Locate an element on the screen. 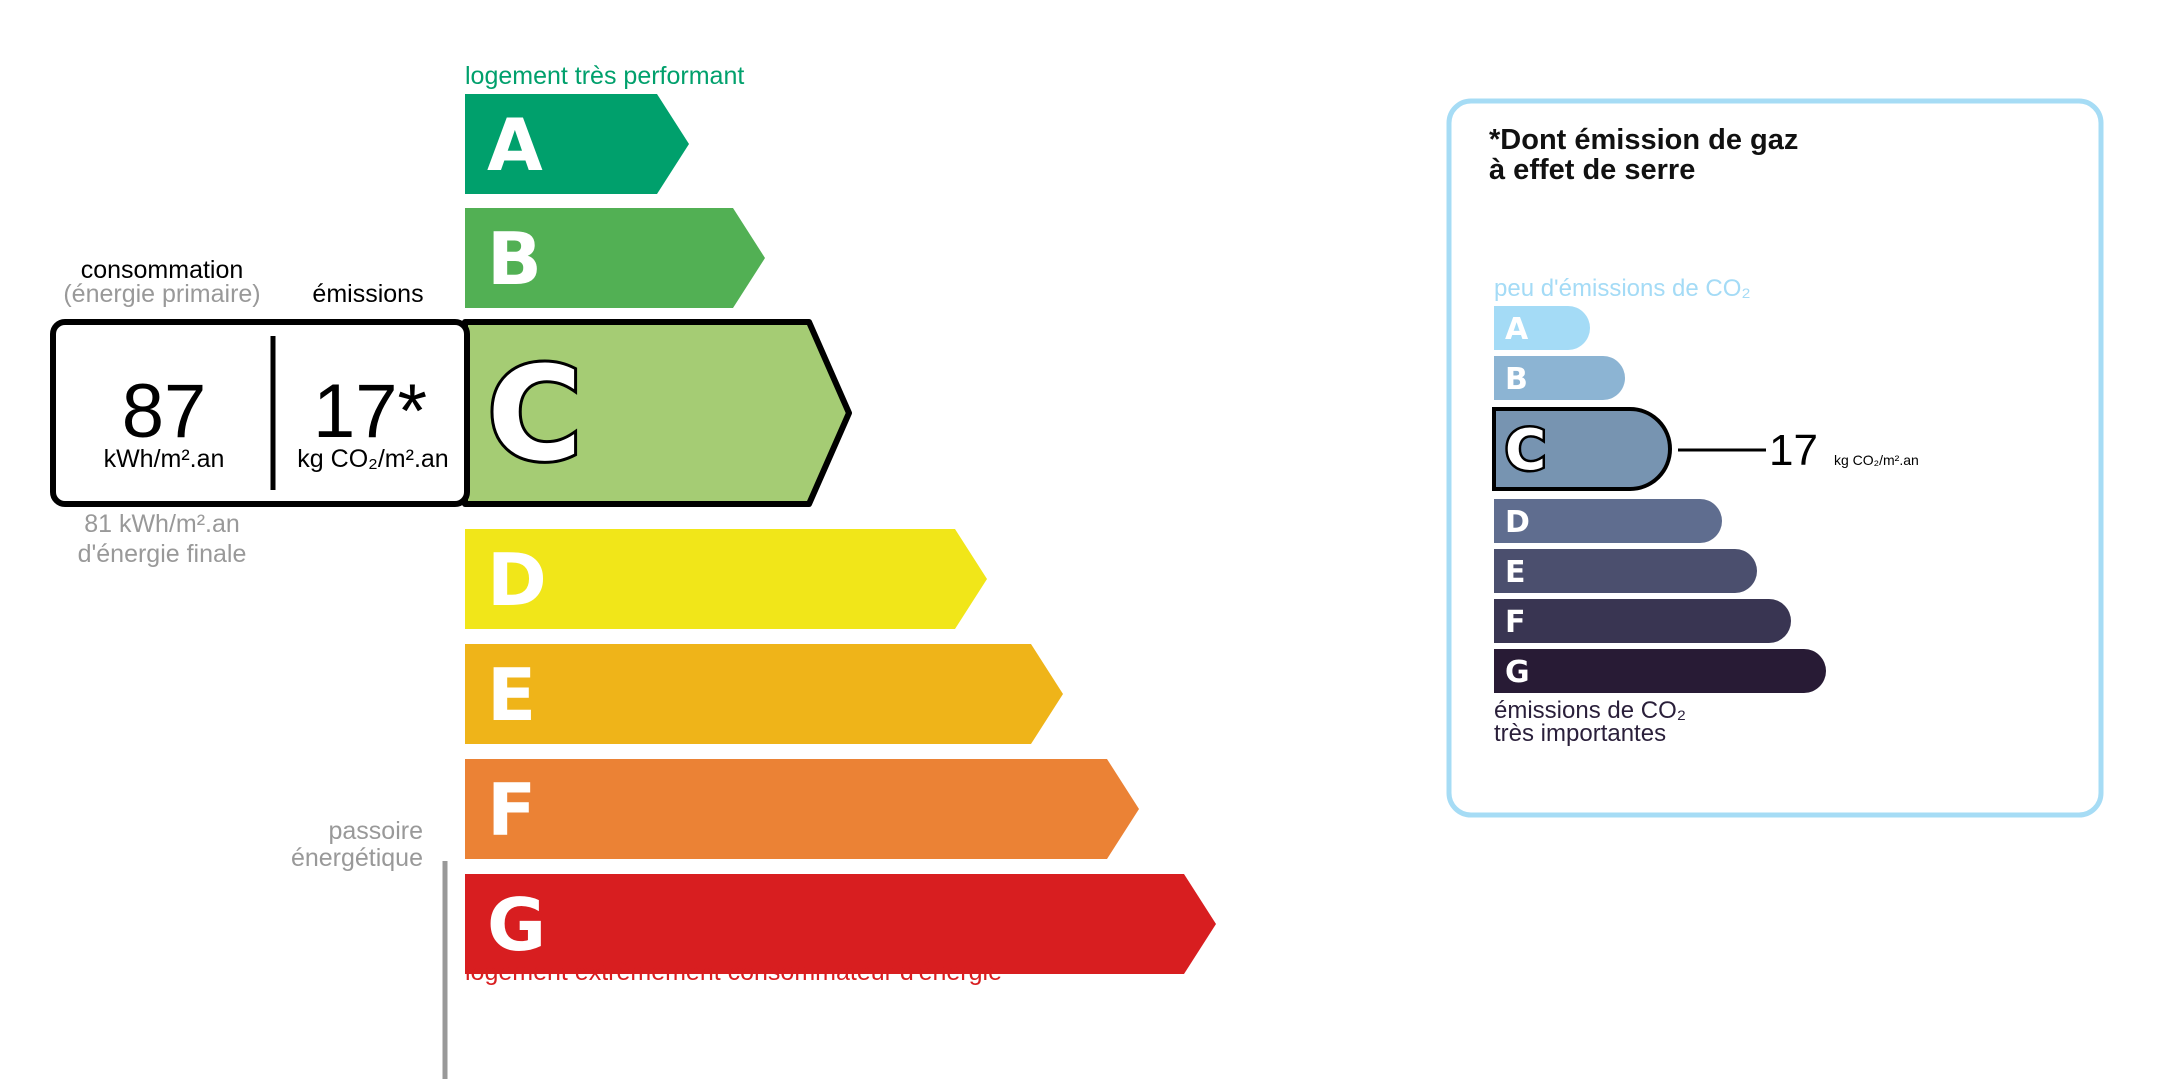 This screenshot has height=1079, width=2169. energy-class-f: F is located at coordinates (802, 809).